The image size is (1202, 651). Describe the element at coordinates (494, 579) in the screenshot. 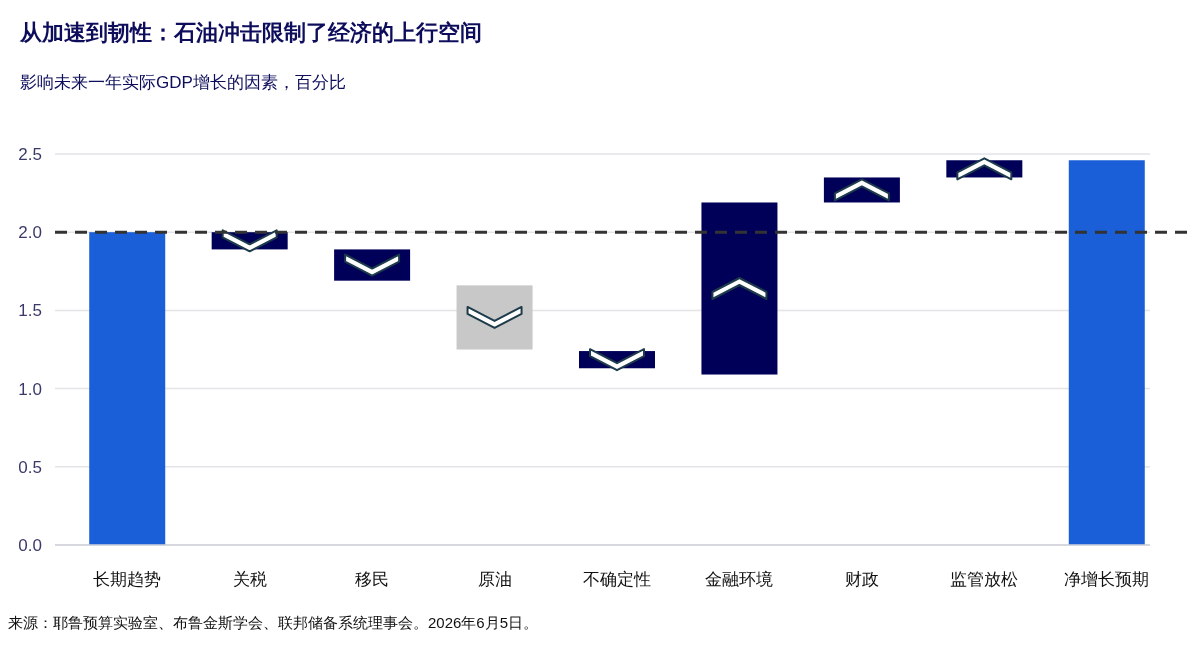

I see `x-tick-label: 原油` at that location.